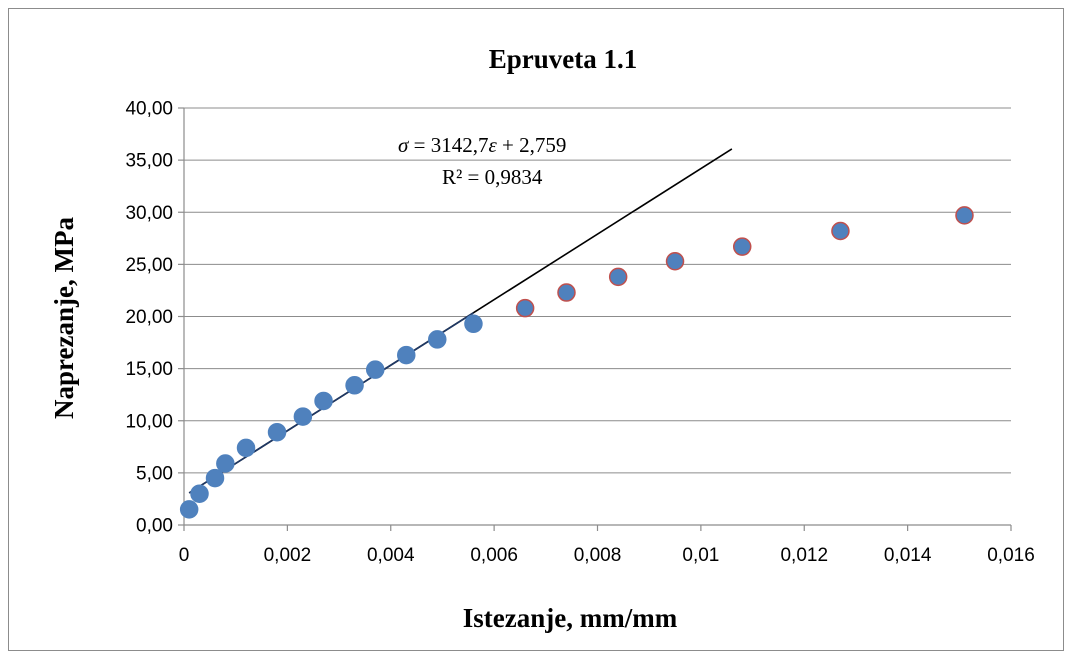 Image resolution: width=1072 pixels, height=659 pixels. Describe the element at coordinates (492, 177) in the screenshot. I see `r-squared-label: R² = 0,9834` at that location.